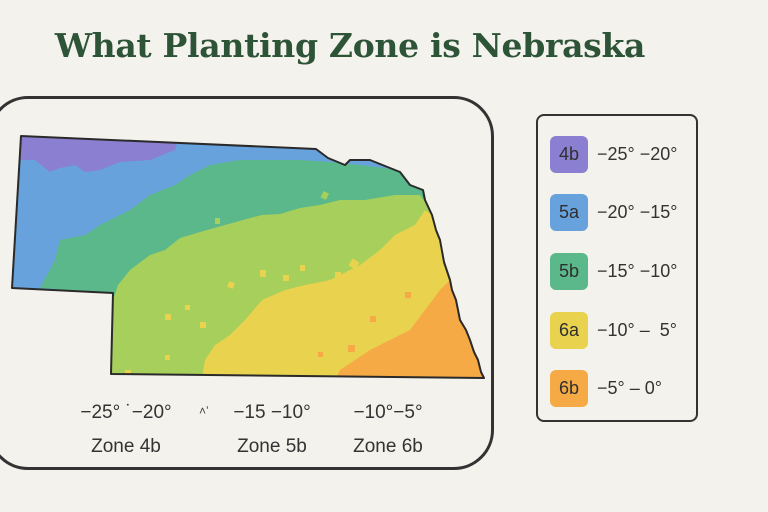  What do you see at coordinates (569, 212) in the screenshot?
I see `legend-swatch: 5a` at bounding box center [569, 212].